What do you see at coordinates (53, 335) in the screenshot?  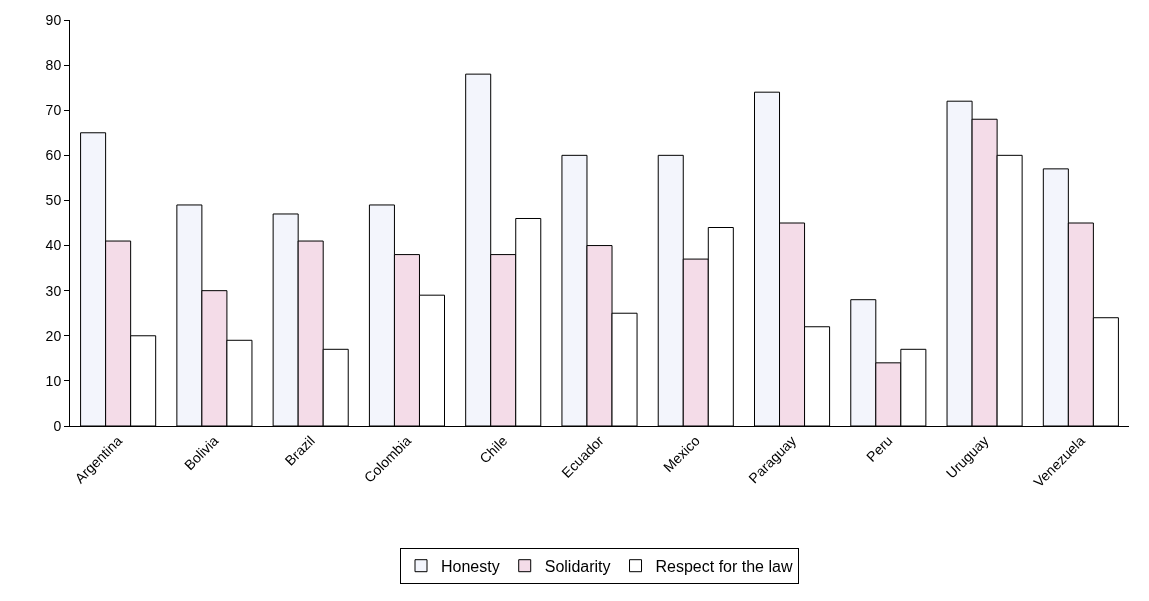 I see `y-tick-label: 20` at bounding box center [53, 335].